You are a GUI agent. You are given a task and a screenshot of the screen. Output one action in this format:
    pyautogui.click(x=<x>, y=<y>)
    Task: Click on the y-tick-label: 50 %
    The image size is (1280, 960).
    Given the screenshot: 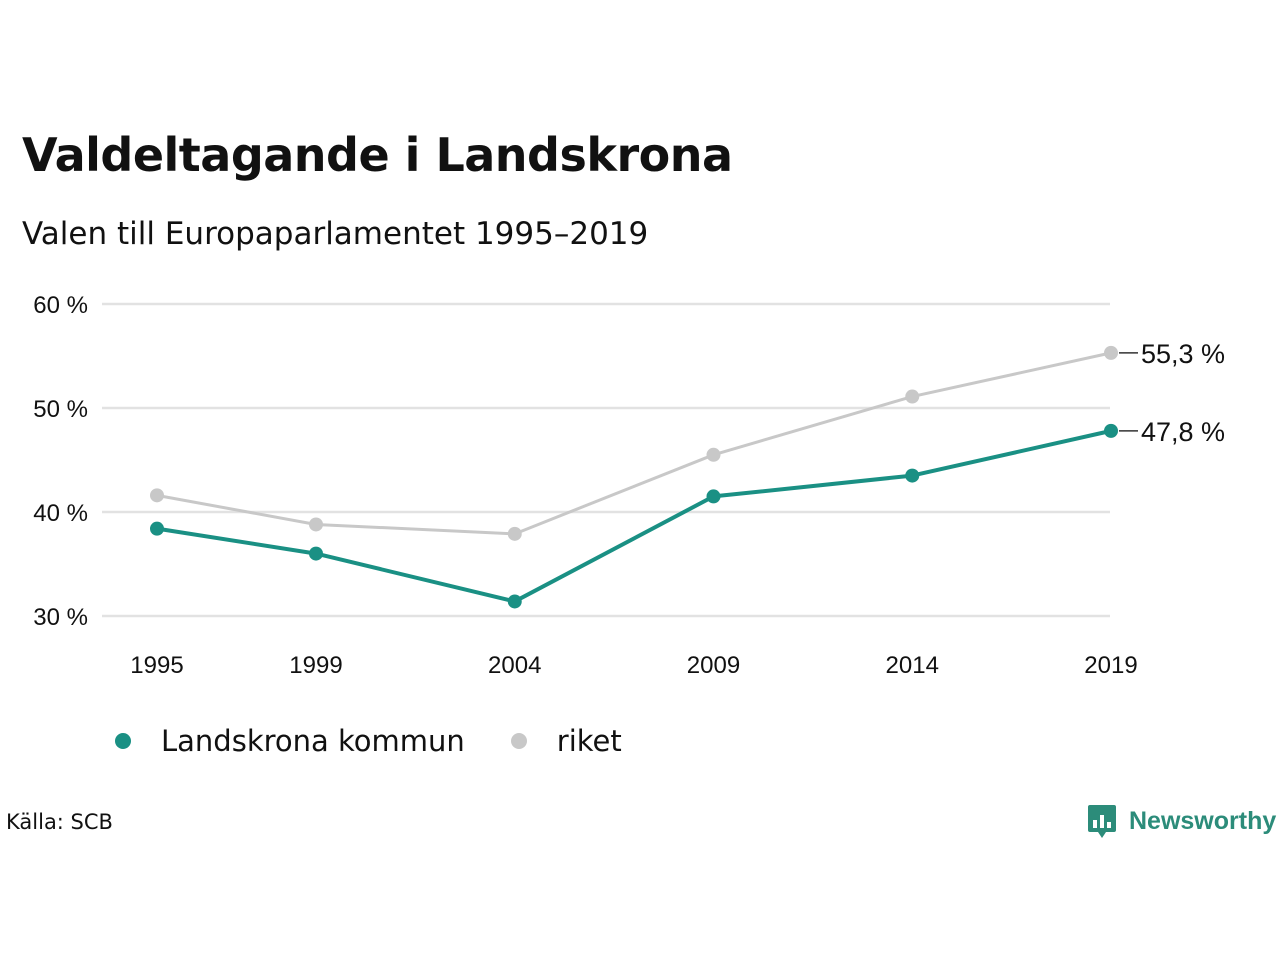 What is the action you would take?
    pyautogui.click(x=60, y=409)
    